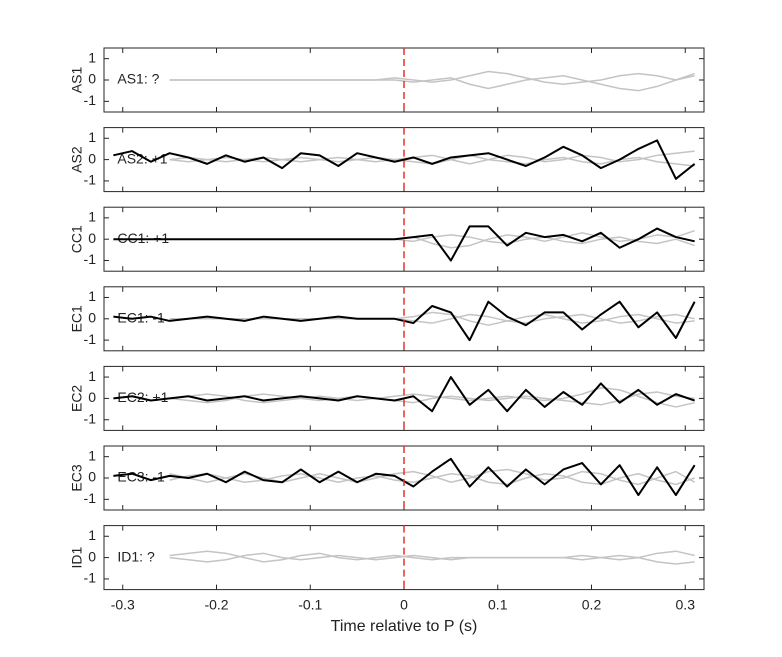 The width and height of the screenshot is (782, 657). I want to click on trace-label: ID1: ?, so click(136, 556).